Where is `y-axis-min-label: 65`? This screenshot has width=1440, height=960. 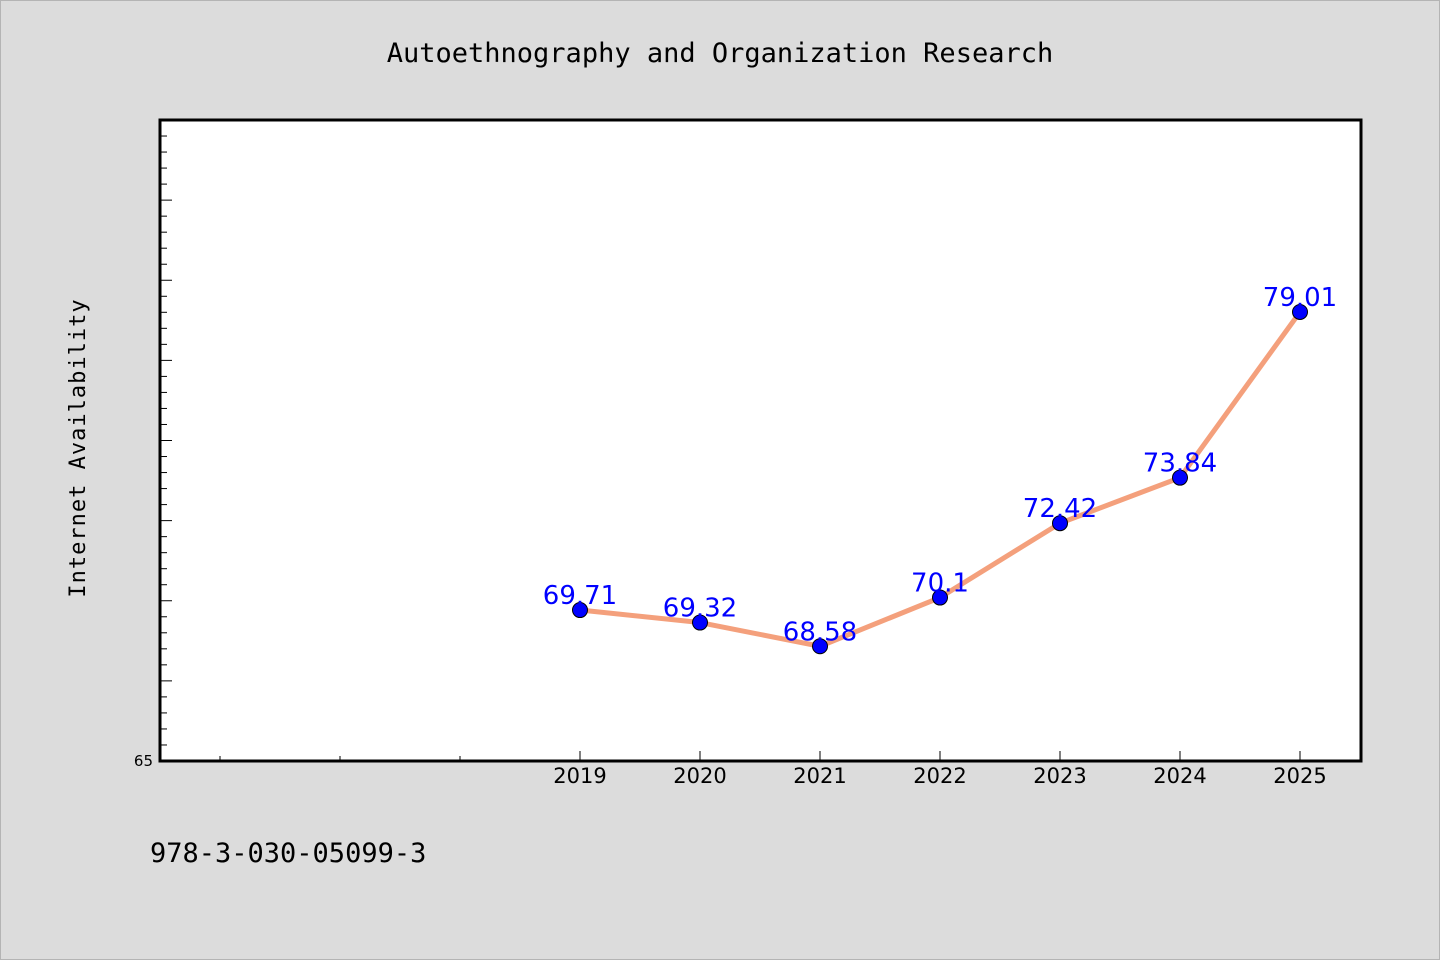
y-axis-min-label: 65 is located at coordinates (143, 761).